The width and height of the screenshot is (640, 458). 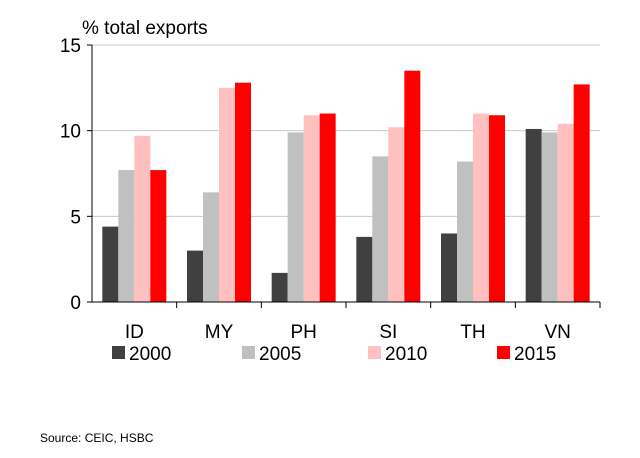 What do you see at coordinates (581, 193) in the screenshot?
I see `bar-vn-2015` at bounding box center [581, 193].